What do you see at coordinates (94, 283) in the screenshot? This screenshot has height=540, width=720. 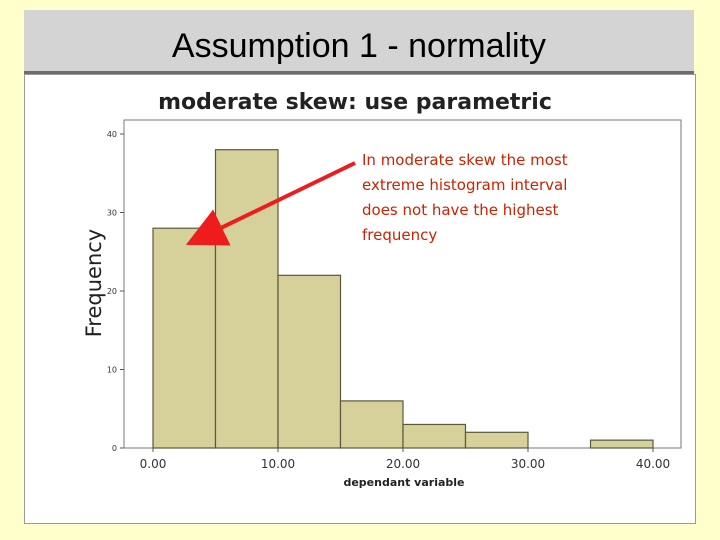 I see `y-axis-label: Frequency` at bounding box center [94, 283].